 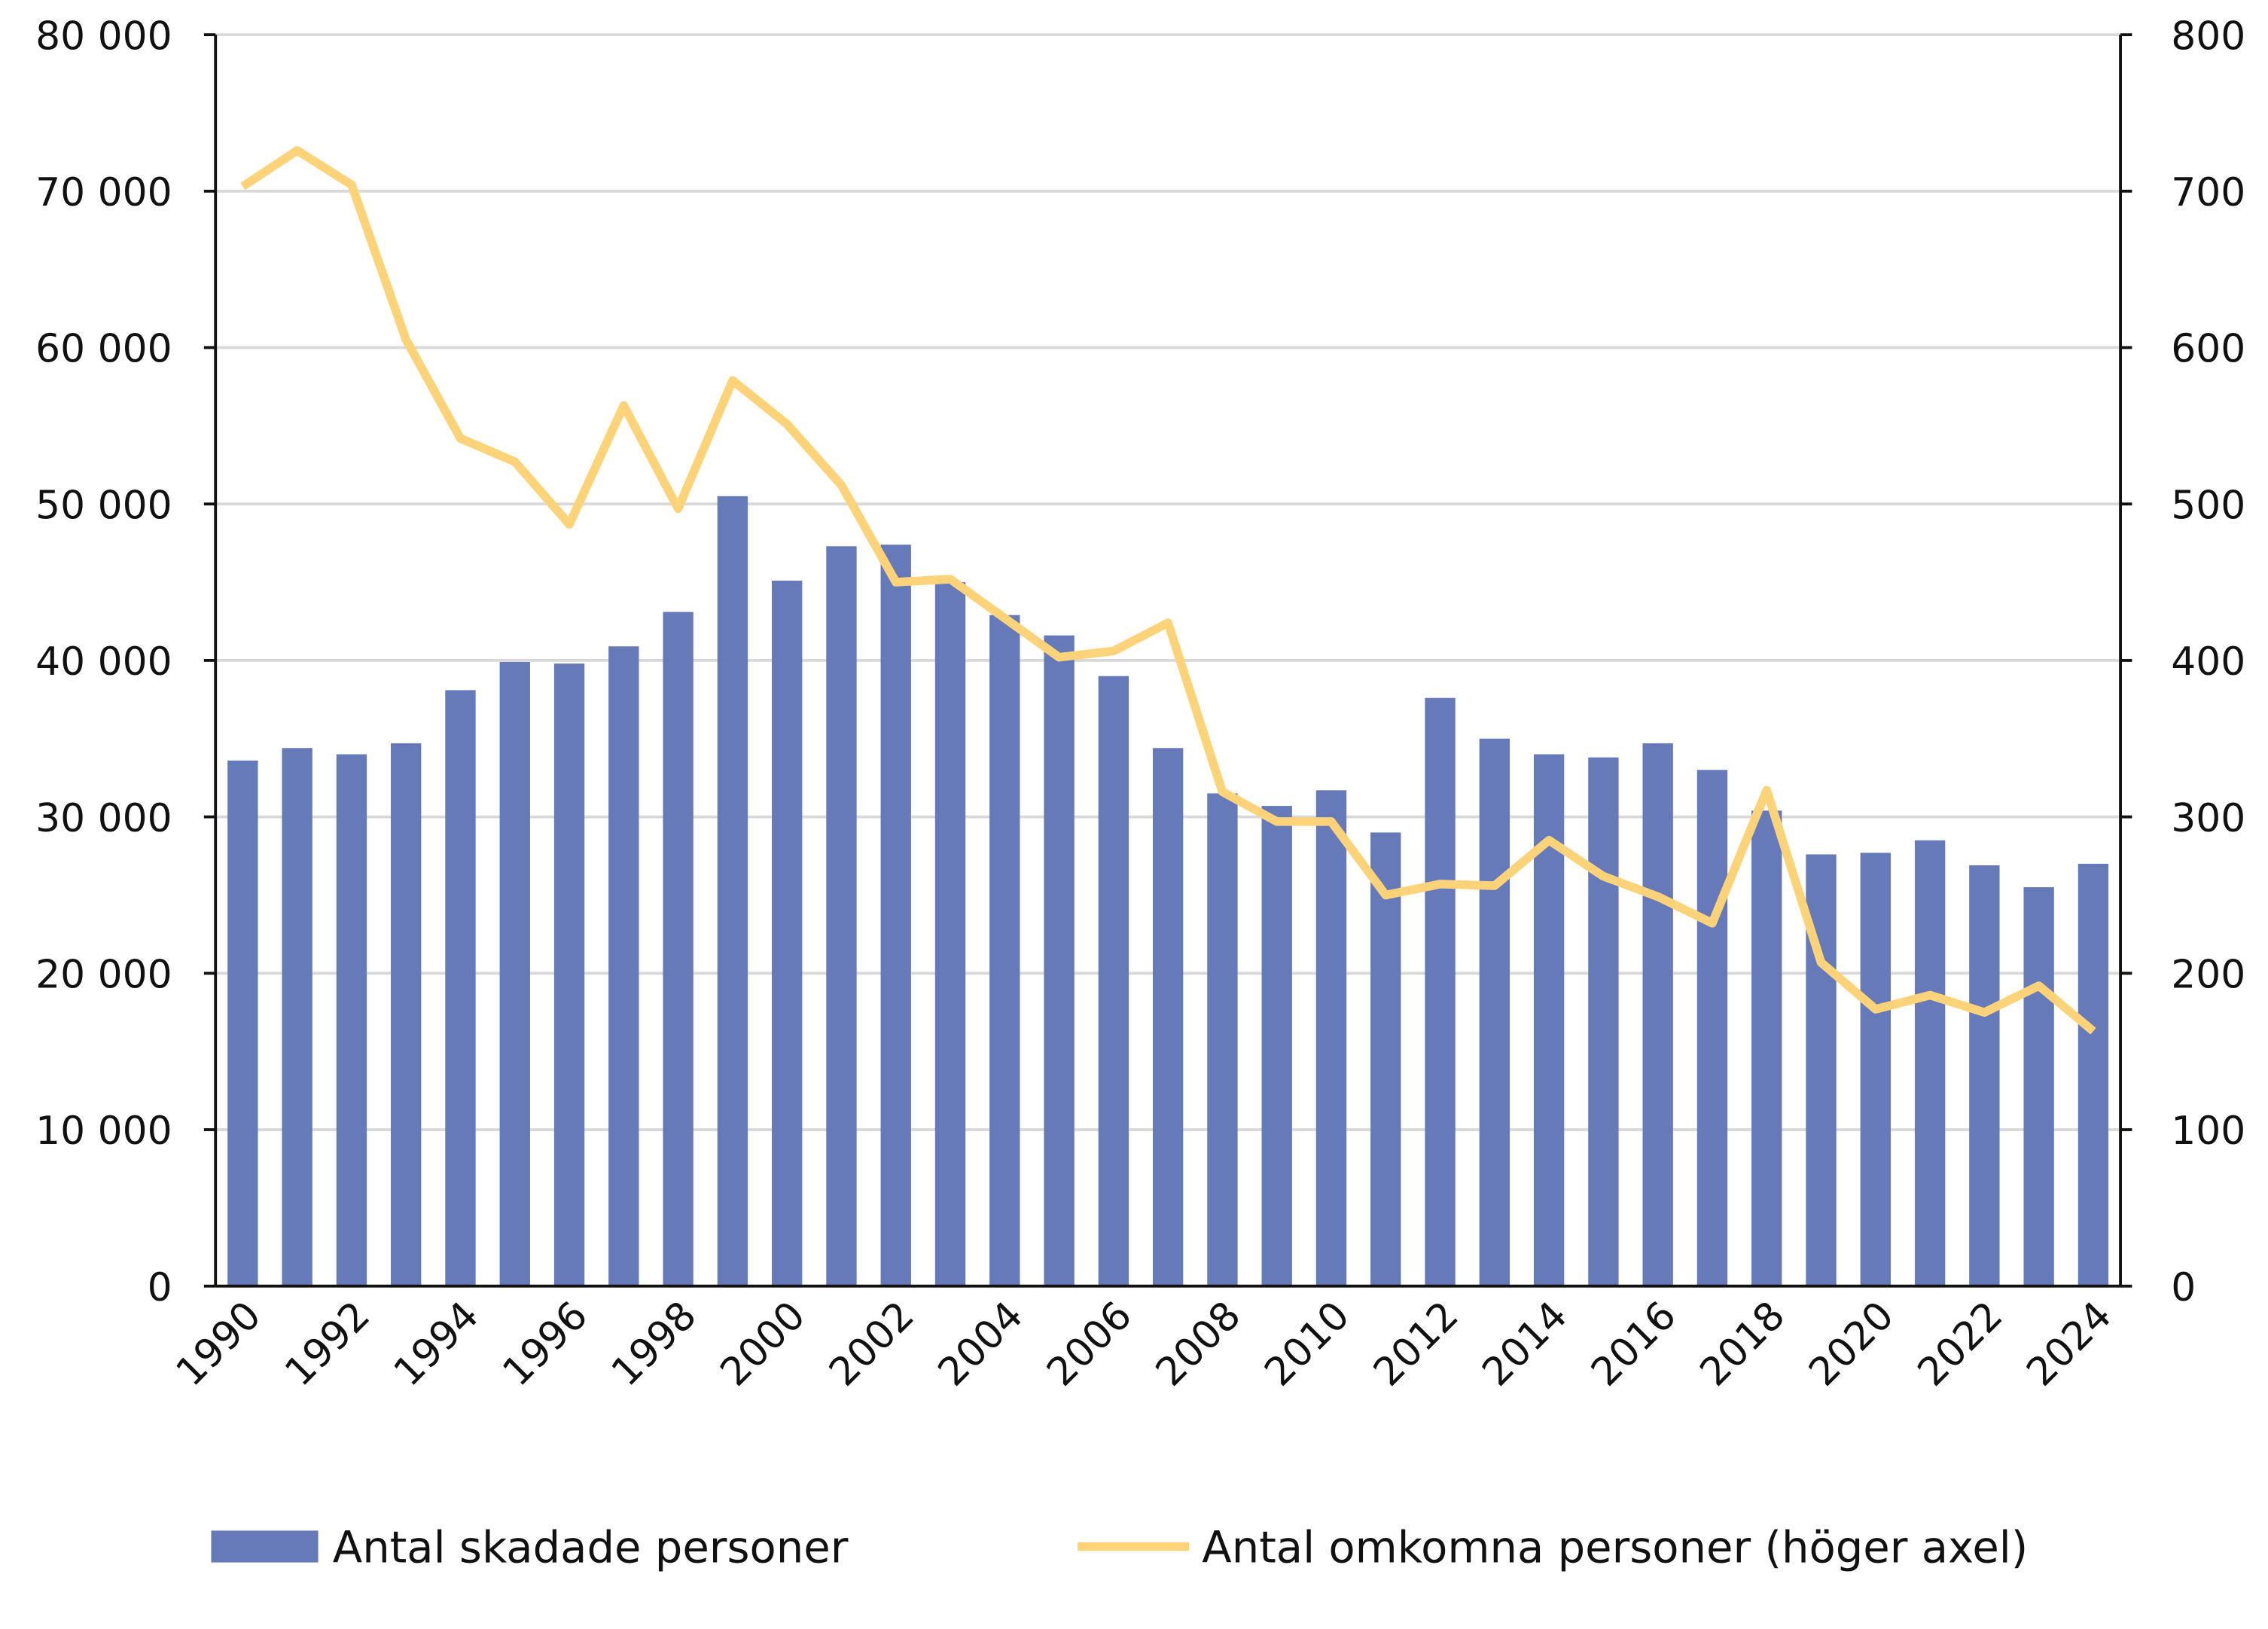 I want to click on bar-1990, so click(x=242, y=1023).